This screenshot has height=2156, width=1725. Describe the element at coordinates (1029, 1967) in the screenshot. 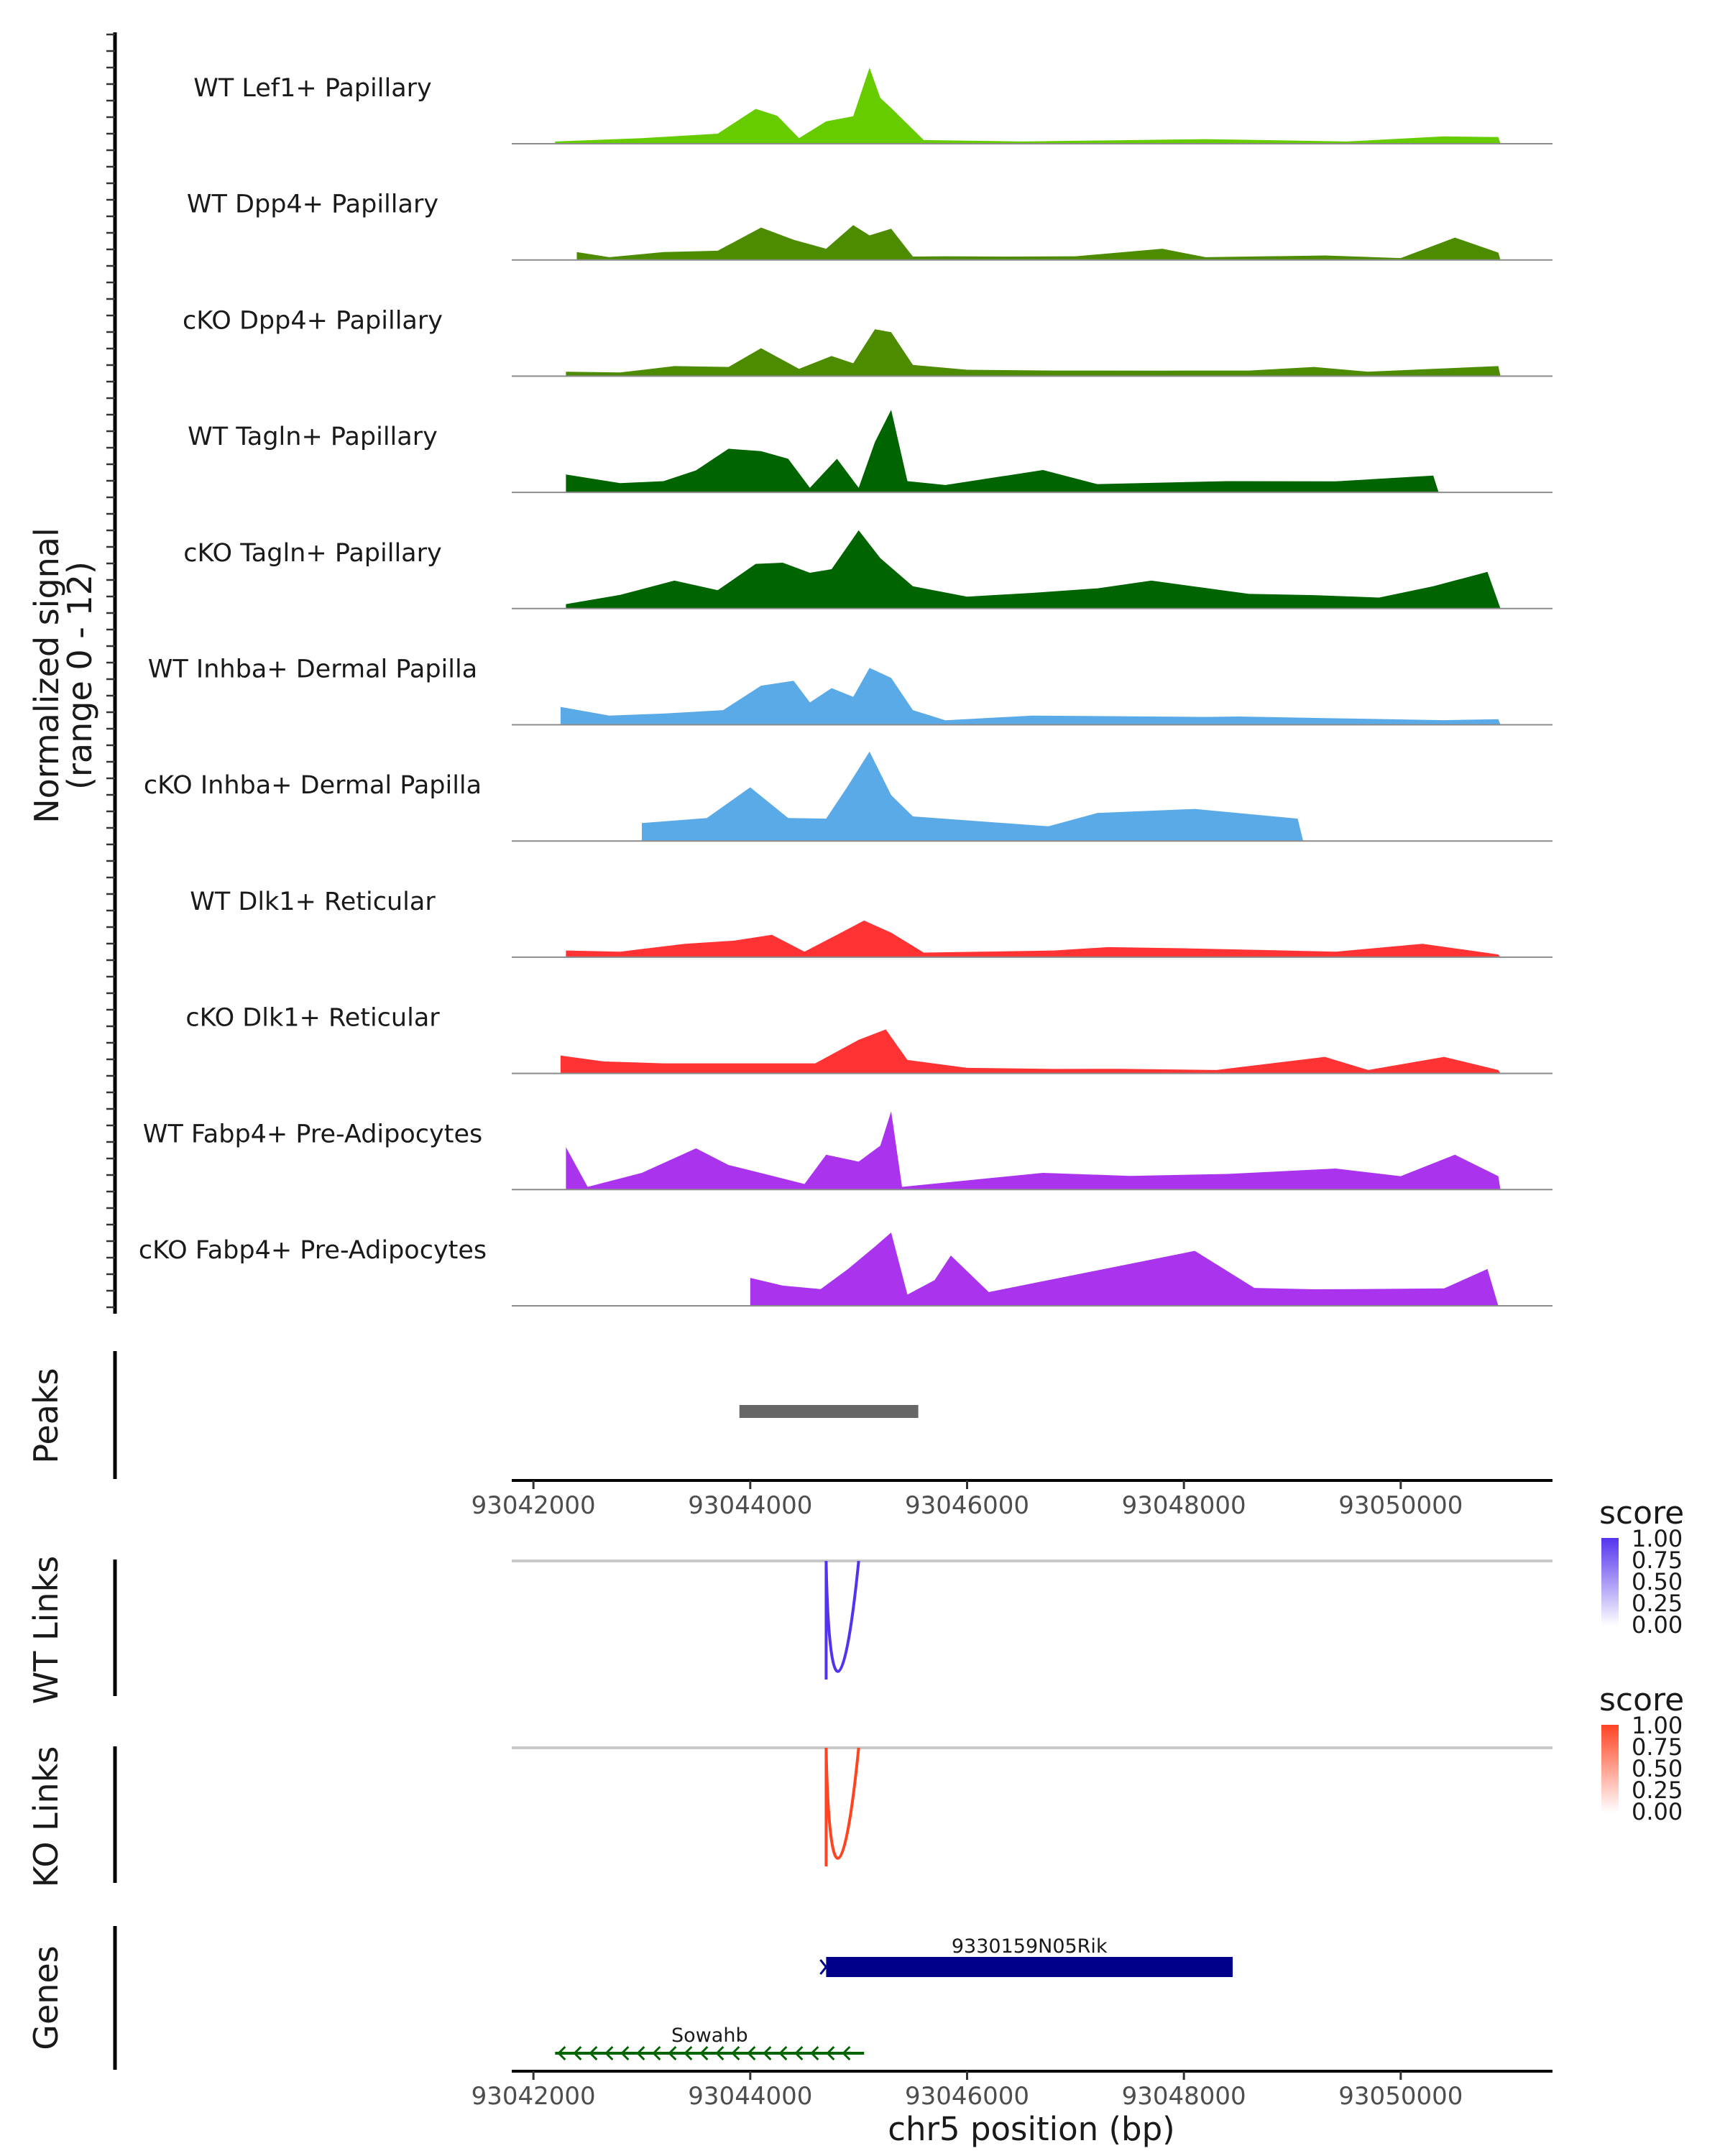

I see `gene-body` at that location.